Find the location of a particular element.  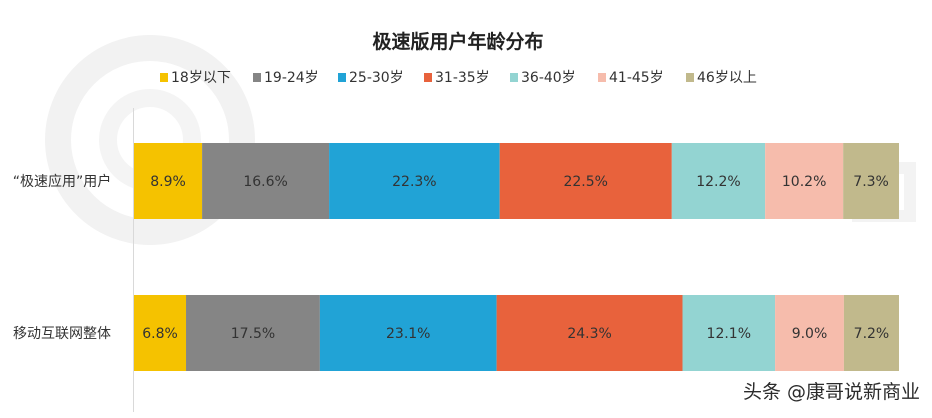

data-label: 22.5% is located at coordinates (585, 182).